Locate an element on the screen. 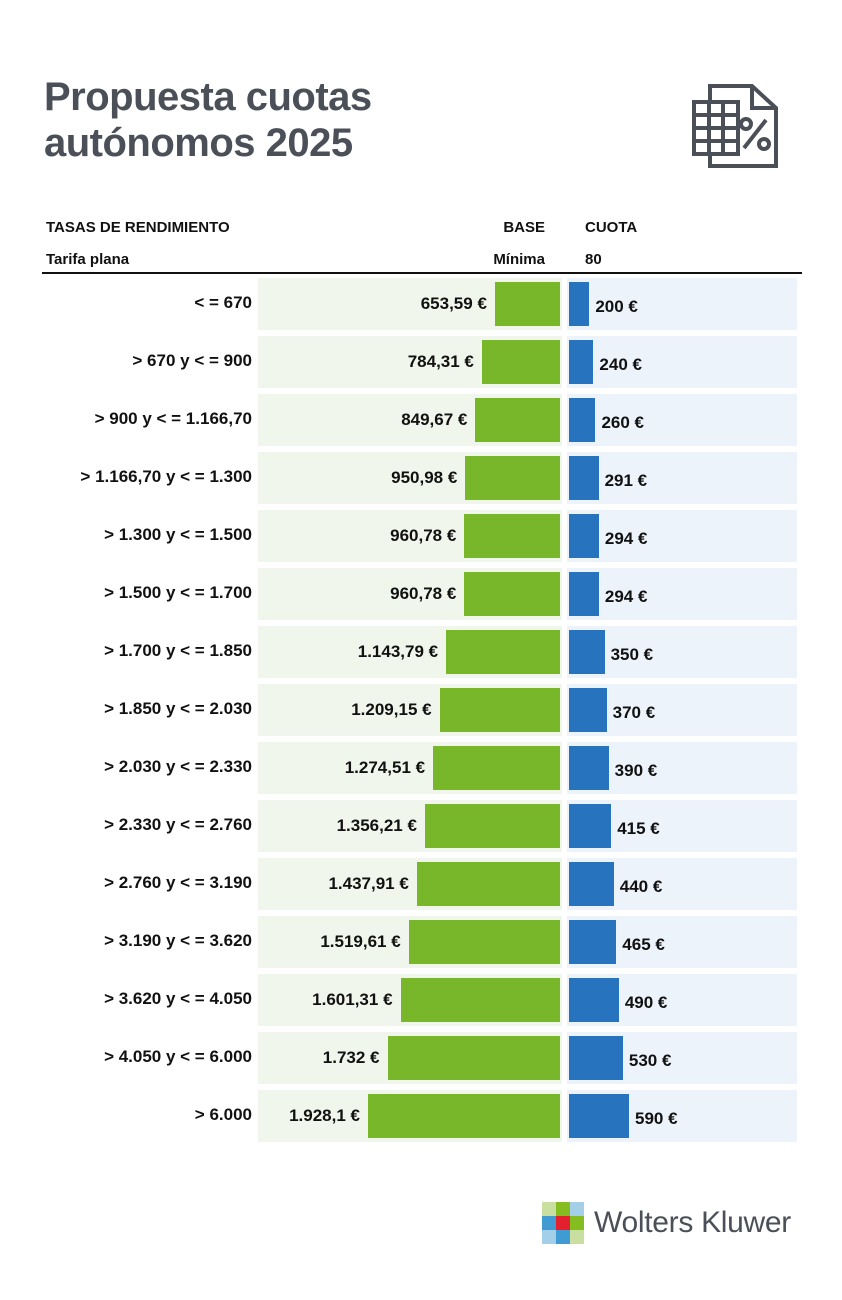  cuota-value-label: 291 € is located at coordinates (626, 480).